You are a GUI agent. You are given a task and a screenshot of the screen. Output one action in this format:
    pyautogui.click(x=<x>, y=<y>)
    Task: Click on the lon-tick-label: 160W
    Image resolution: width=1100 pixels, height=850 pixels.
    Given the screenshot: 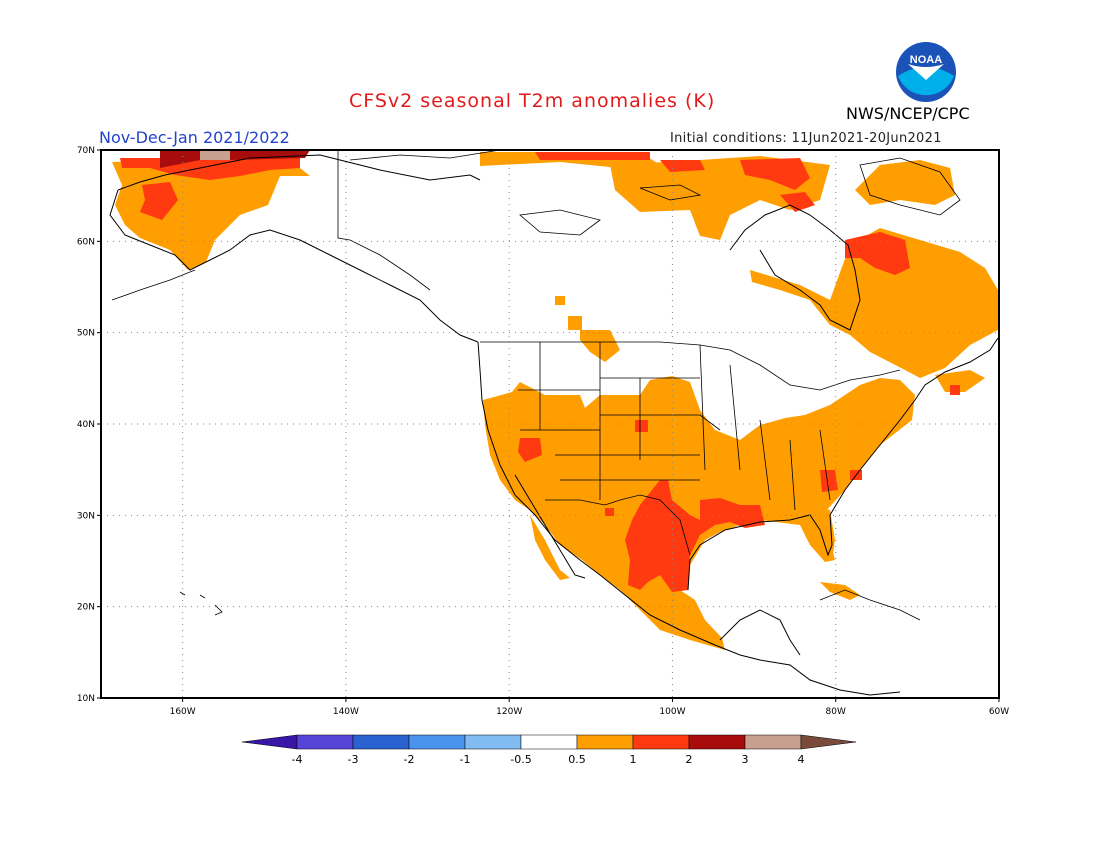 What is the action you would take?
    pyautogui.click(x=183, y=712)
    